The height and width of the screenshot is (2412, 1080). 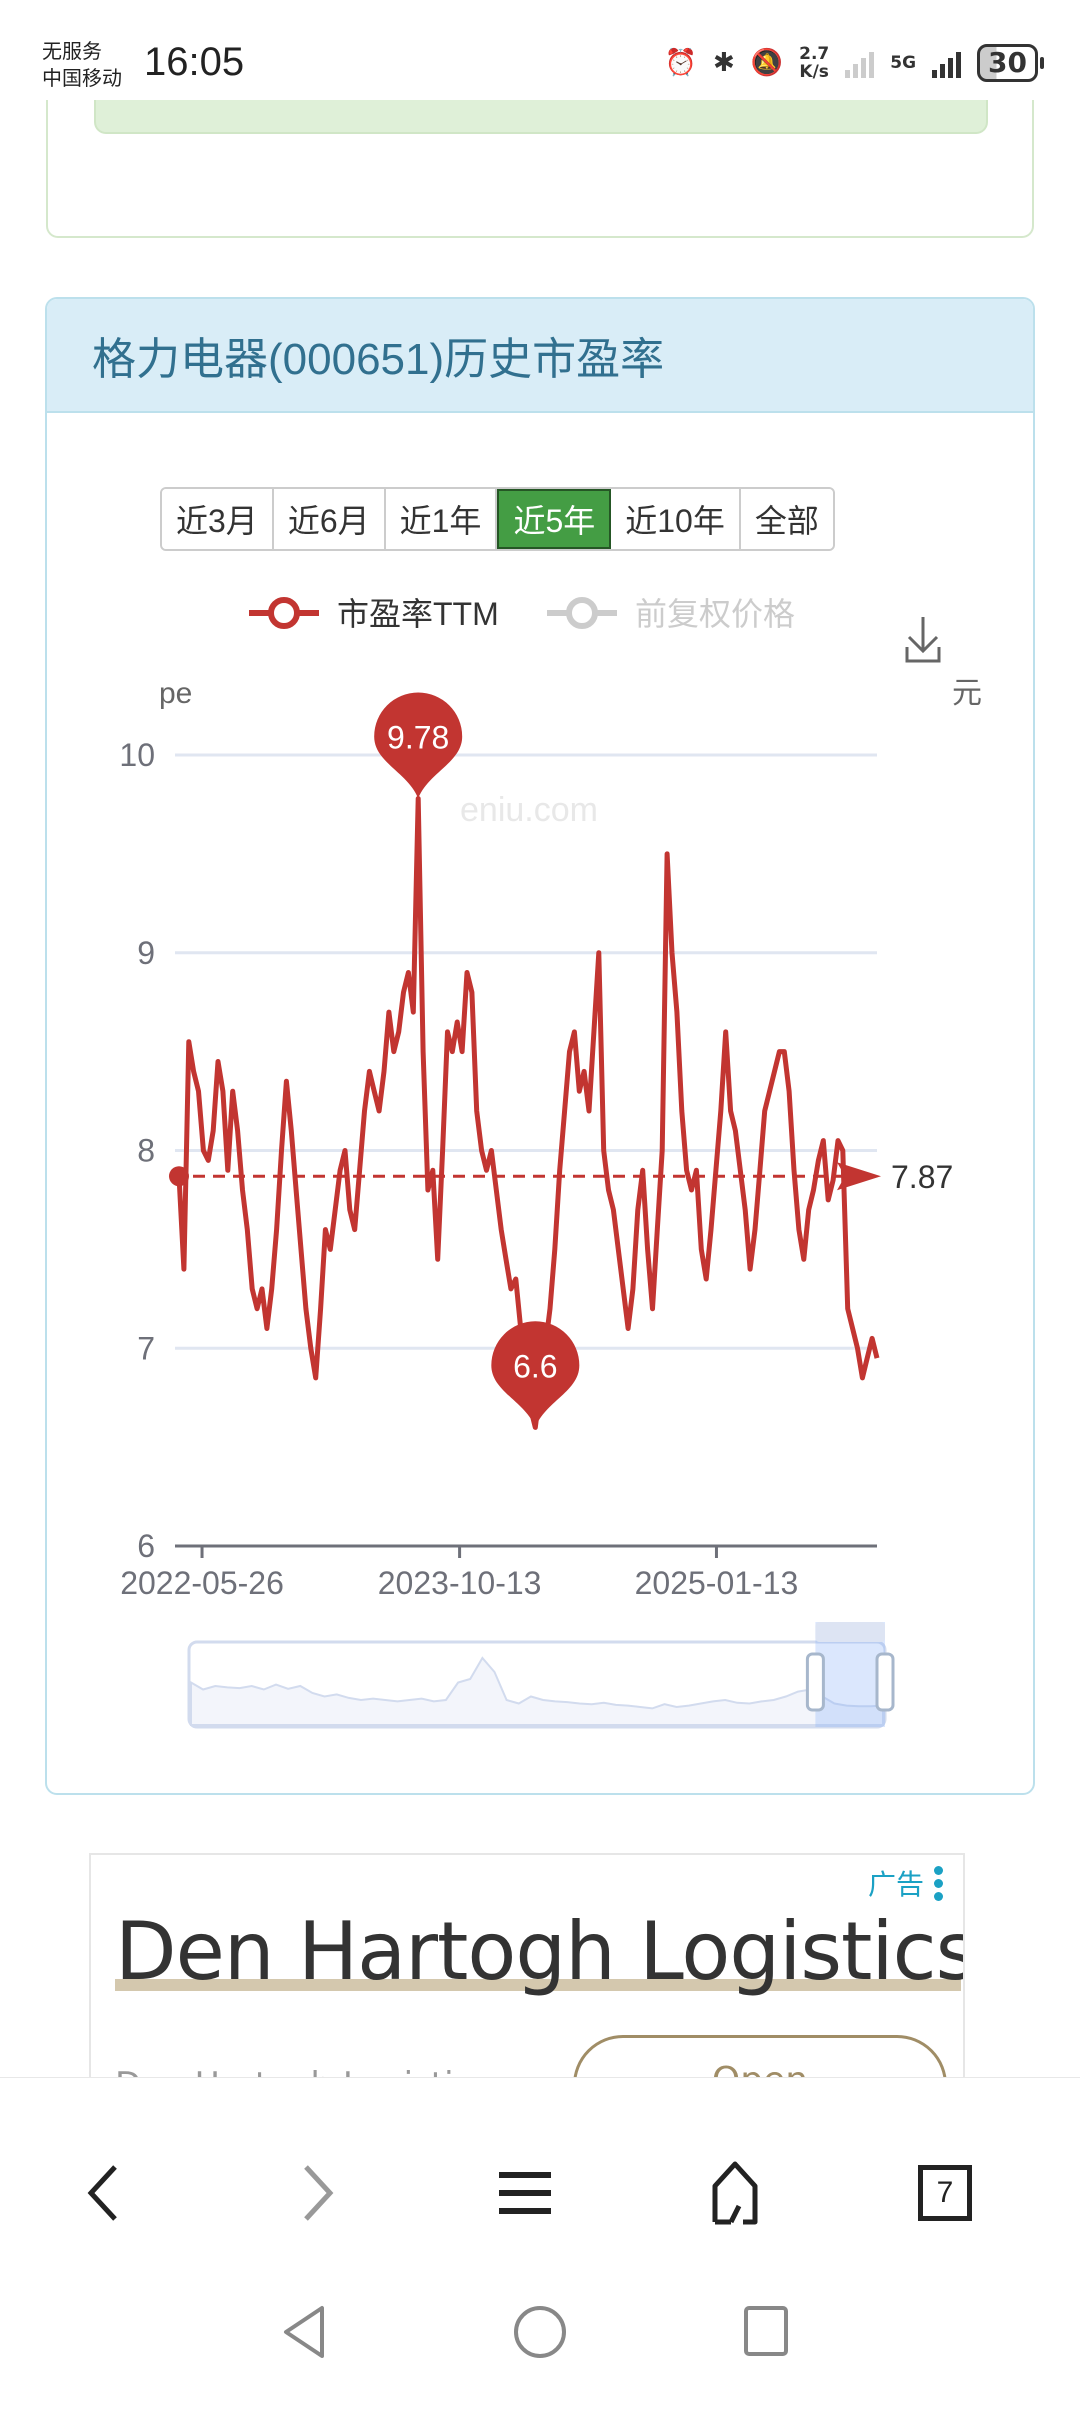 What do you see at coordinates (529, 810) in the screenshot?
I see `watermark: eniu.com` at bounding box center [529, 810].